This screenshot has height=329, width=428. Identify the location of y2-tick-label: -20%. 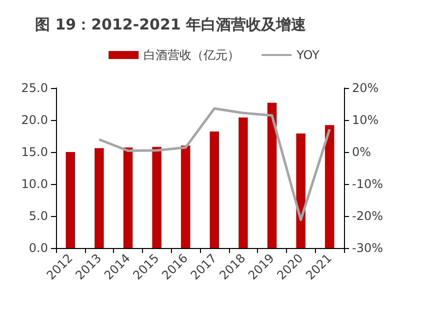
(368, 216).